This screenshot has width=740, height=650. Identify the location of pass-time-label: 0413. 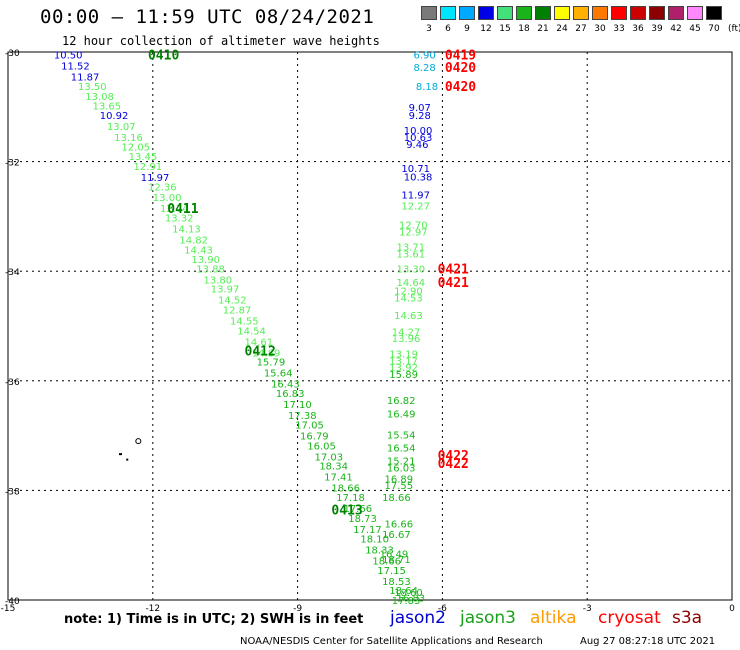
(346, 511).